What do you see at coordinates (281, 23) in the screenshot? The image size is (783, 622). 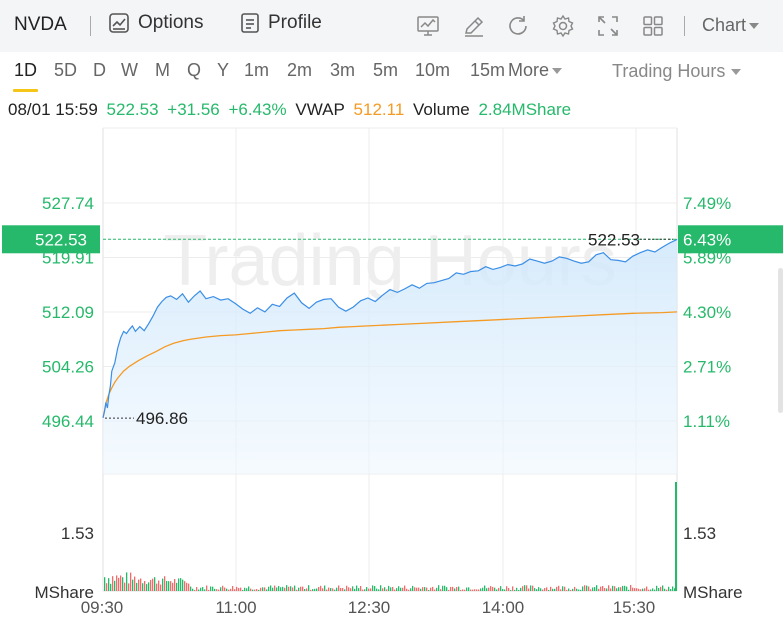 I see `profile-button: Profile` at bounding box center [281, 23].